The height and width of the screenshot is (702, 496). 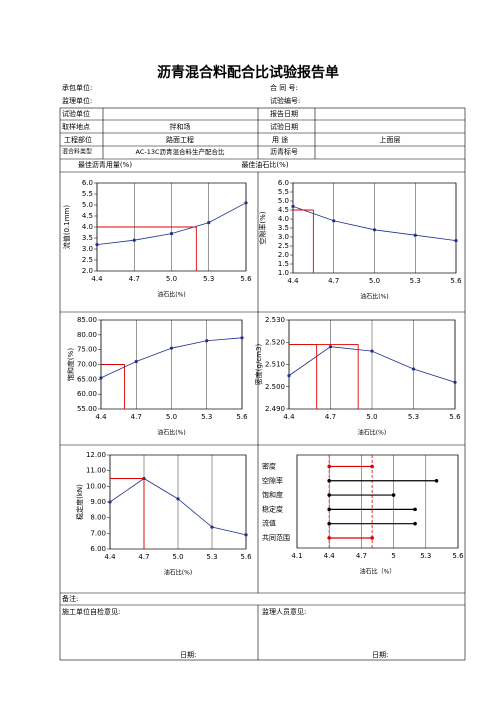 What do you see at coordinates (284, 113) in the screenshot?
I see `cell: 报告日期` at bounding box center [284, 113].